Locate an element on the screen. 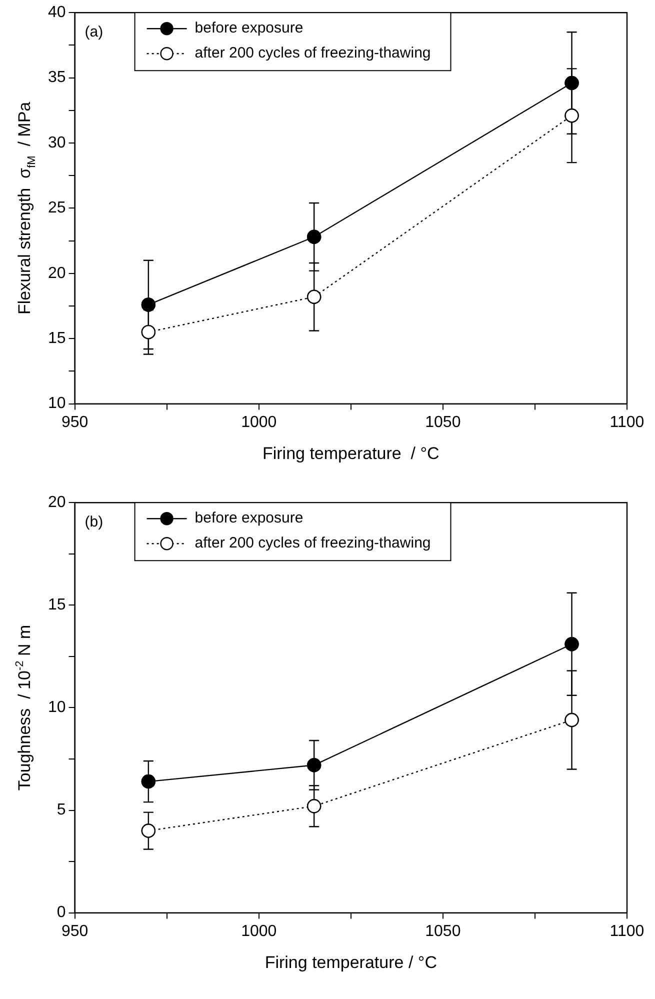 Image resolution: width=655 pixels, height=999 pixels. y-axis-title: Flexural strength σfM / MPa is located at coordinates (26, 208).